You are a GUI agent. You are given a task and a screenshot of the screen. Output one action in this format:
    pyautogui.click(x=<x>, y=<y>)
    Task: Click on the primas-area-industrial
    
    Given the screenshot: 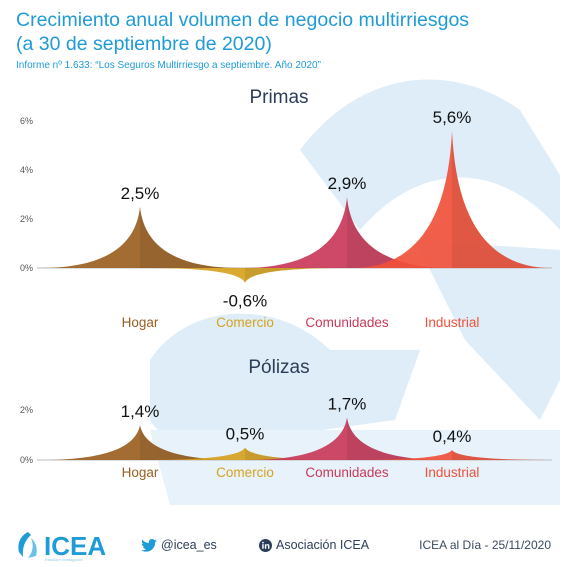 What is the action you would take?
    pyautogui.click(x=452, y=199)
    